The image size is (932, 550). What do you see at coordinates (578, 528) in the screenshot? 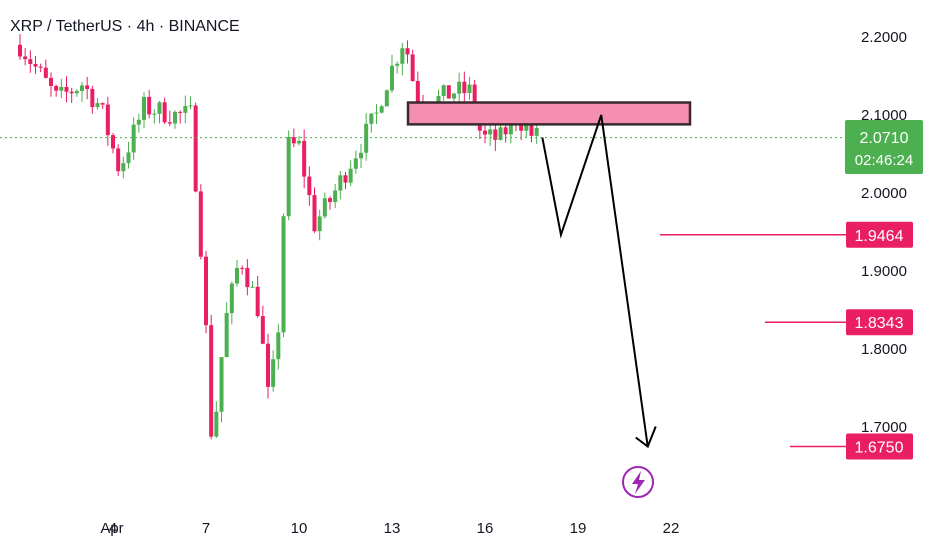
I see `x-tick-label: 19` at bounding box center [578, 528].